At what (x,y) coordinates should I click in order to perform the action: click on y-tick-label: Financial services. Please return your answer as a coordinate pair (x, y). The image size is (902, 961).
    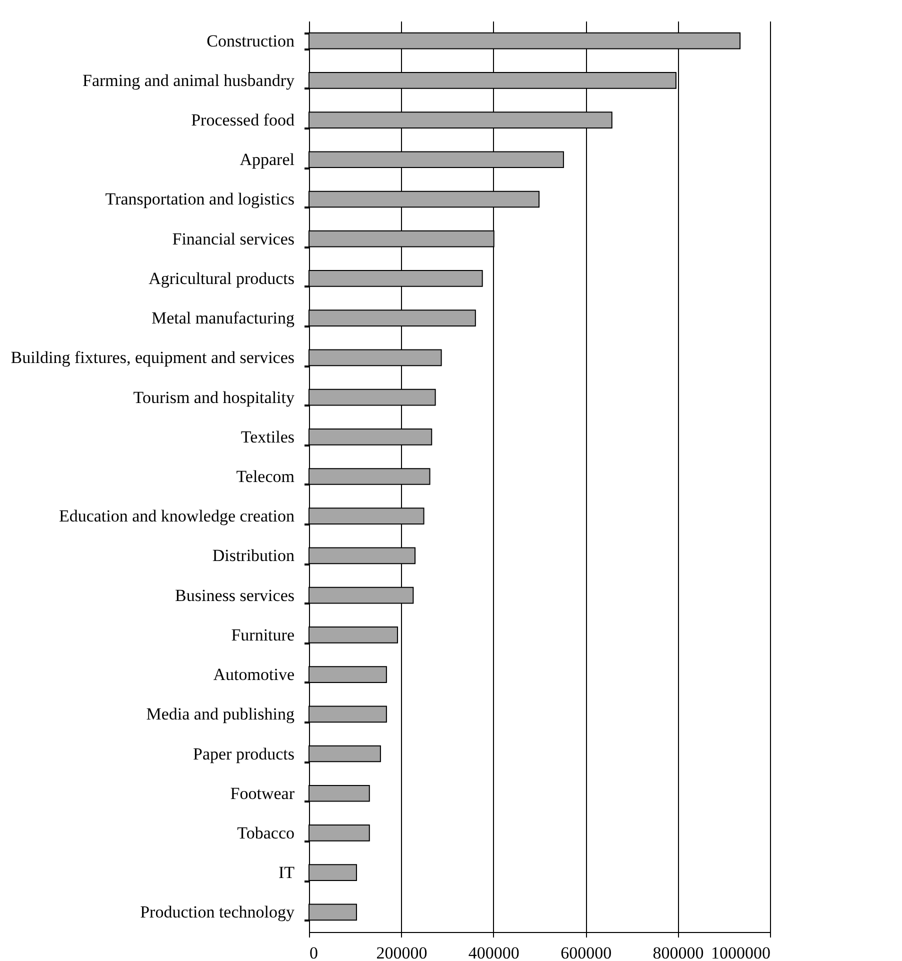
    Looking at the image, I should click on (233, 238).